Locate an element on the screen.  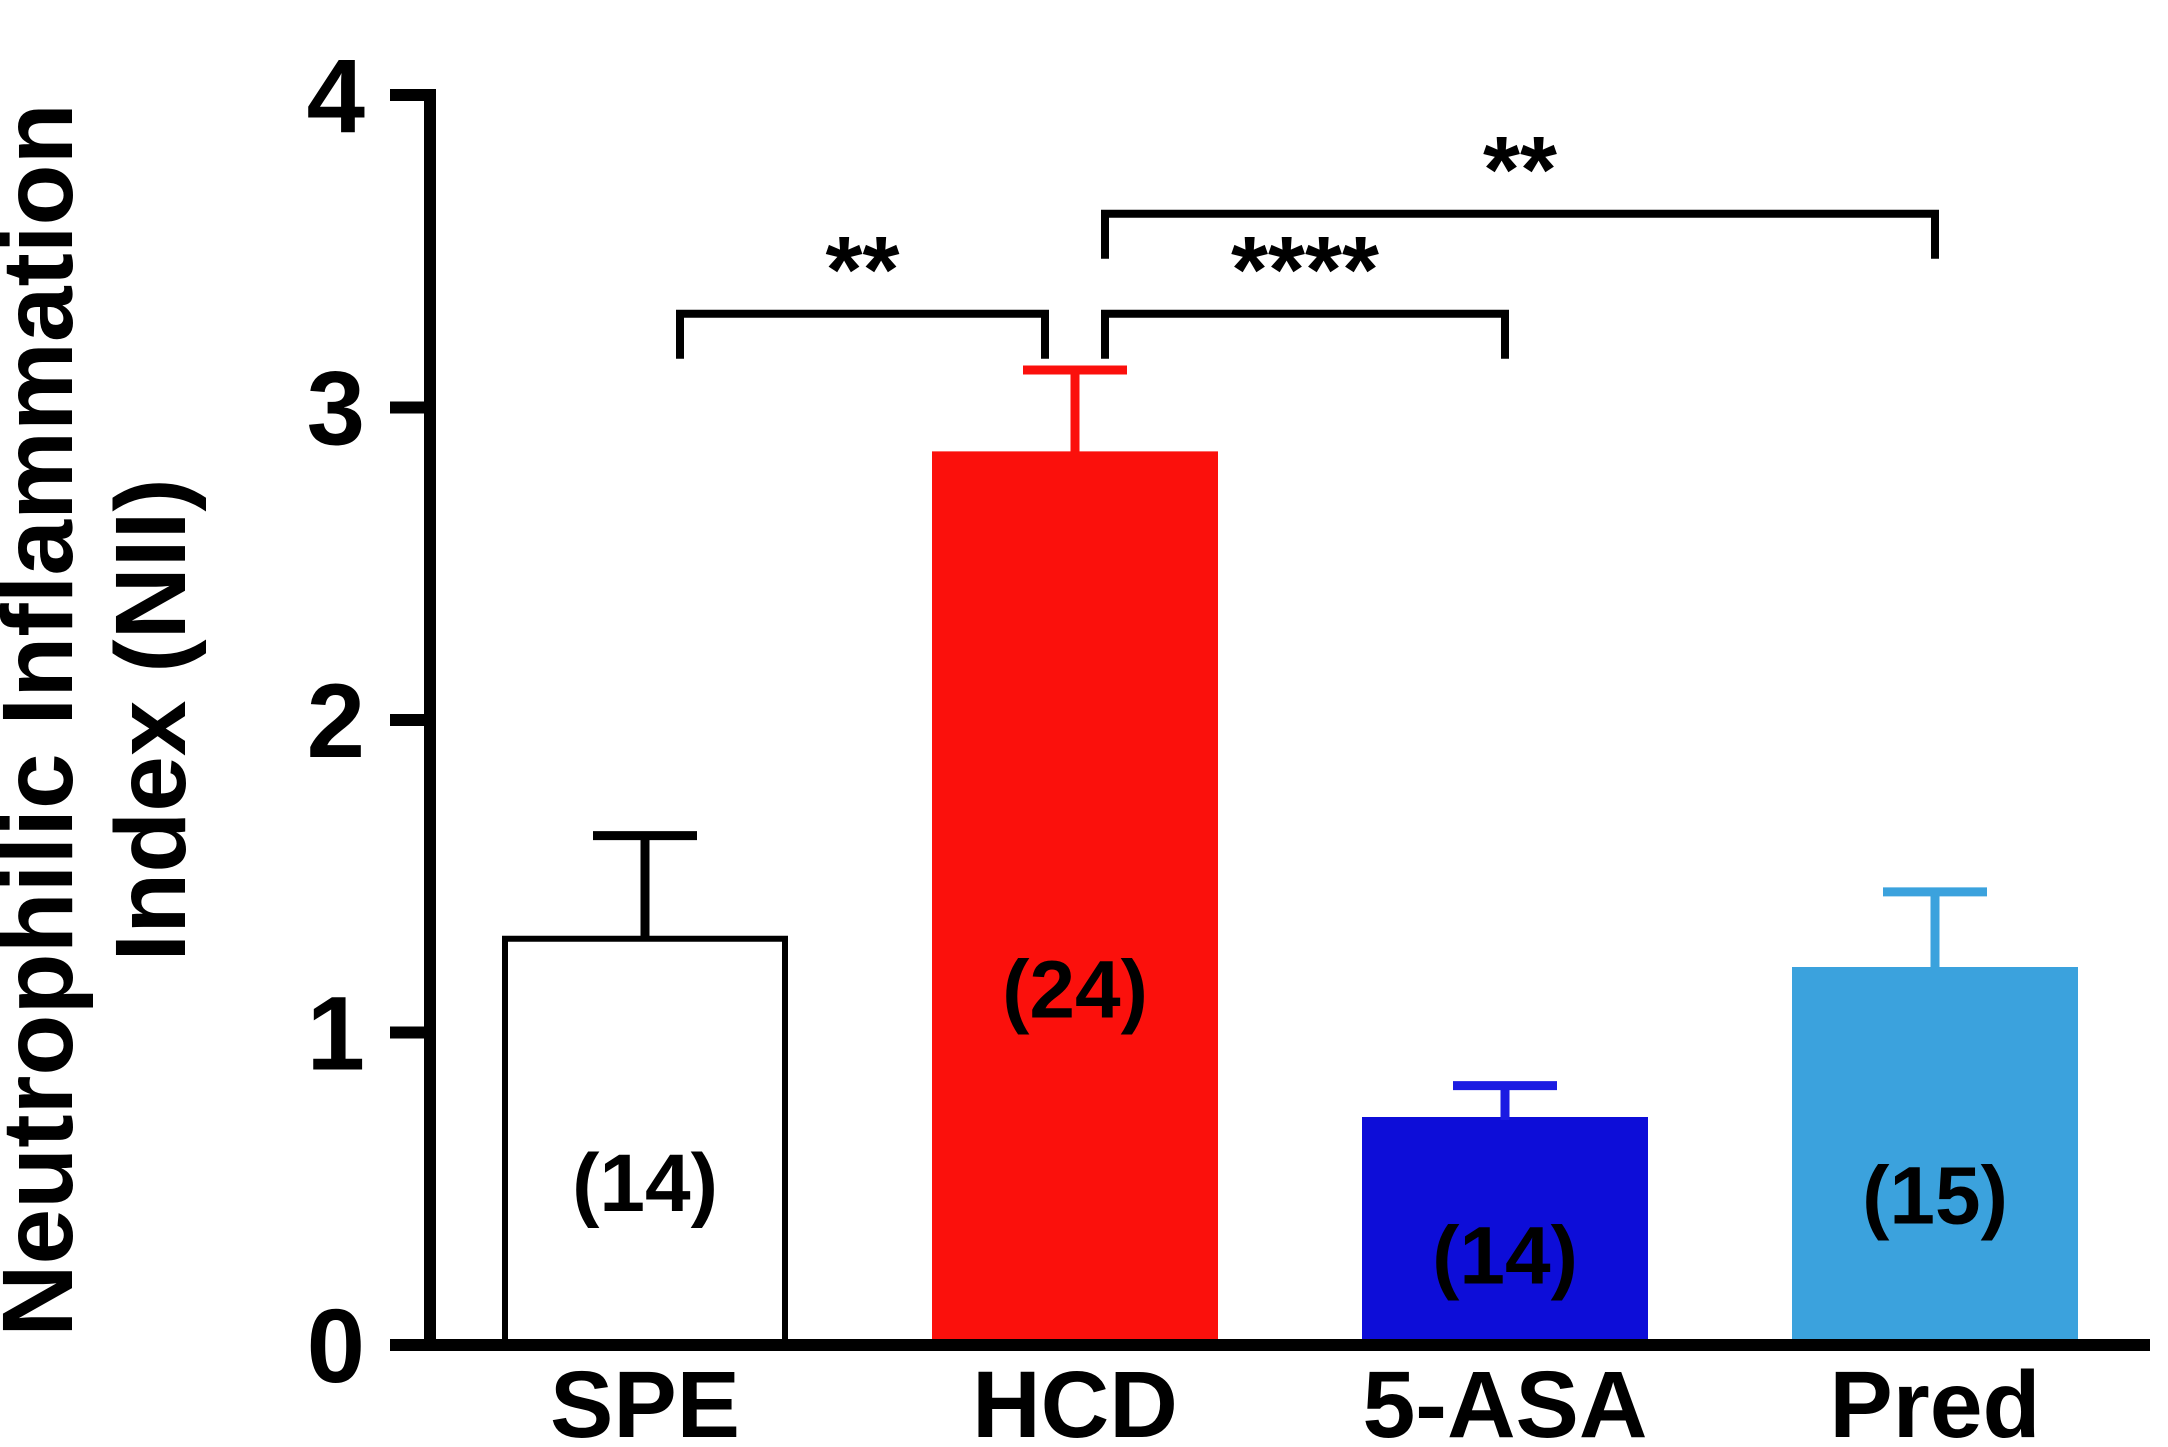
bar-SPE is located at coordinates (645, 1141).